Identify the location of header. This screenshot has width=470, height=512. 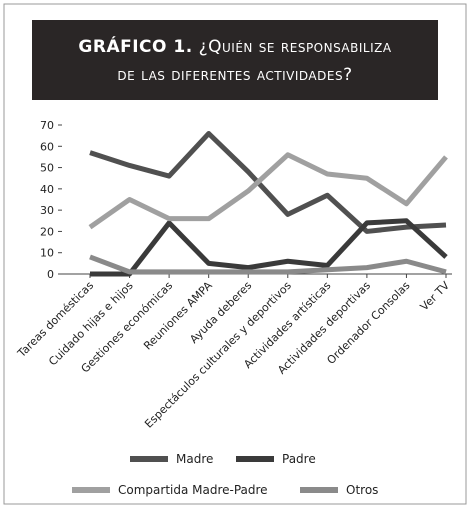
(235, 60).